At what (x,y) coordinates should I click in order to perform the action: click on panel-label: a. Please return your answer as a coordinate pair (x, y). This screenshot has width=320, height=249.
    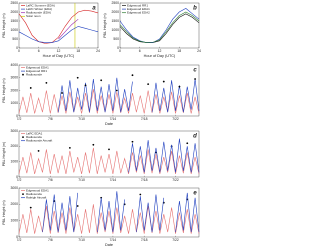
    Looking at the image, I should click on (94, 9).